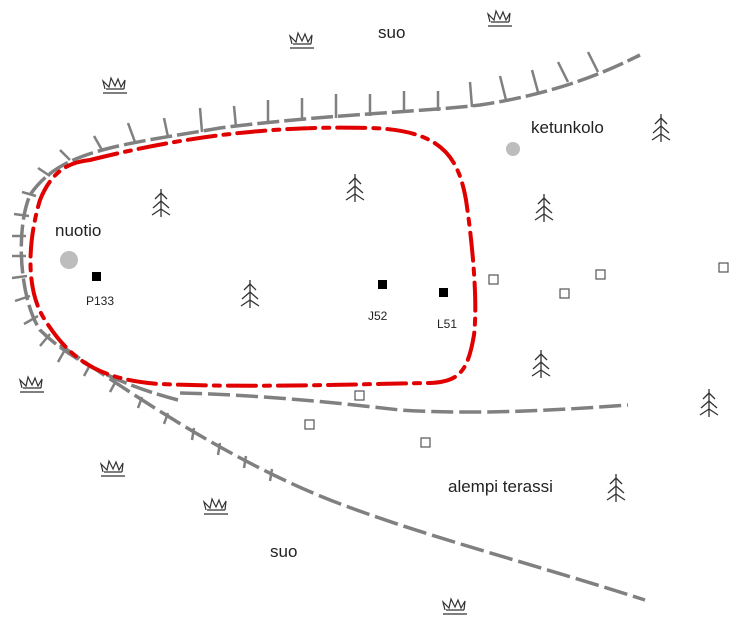 The height and width of the screenshot is (625, 730). What do you see at coordinates (283, 551) in the screenshot?
I see `label-suo-bottom: suo` at bounding box center [283, 551].